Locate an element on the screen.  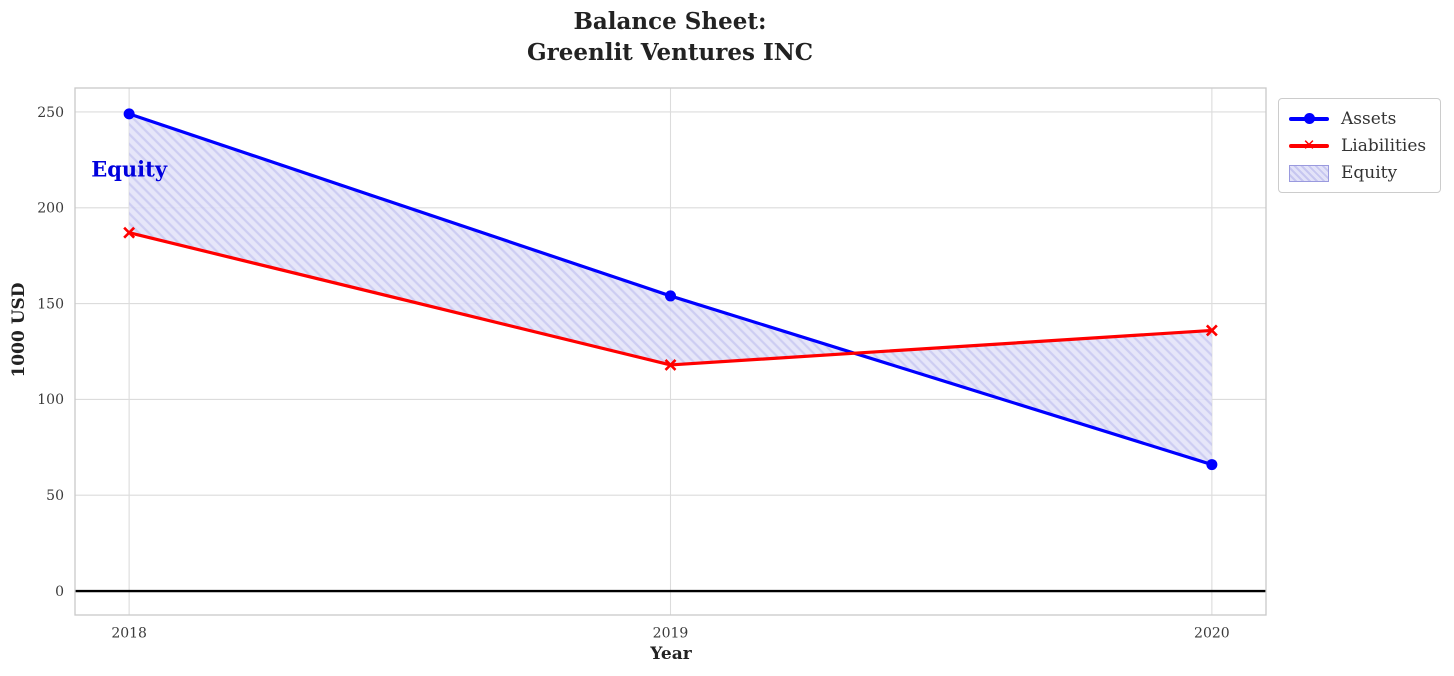
equity-hatch-icon is located at coordinates (1309, 173).